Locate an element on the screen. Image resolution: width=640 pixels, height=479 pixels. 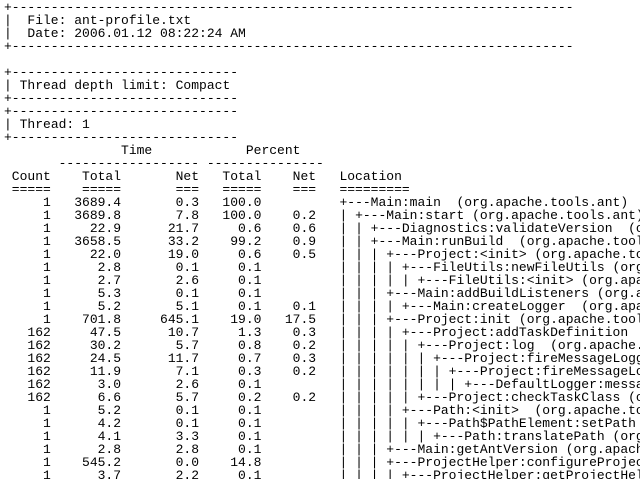
row-location: | | | +---Main:addBuildListeners (org.a is located at coordinates (489, 293).